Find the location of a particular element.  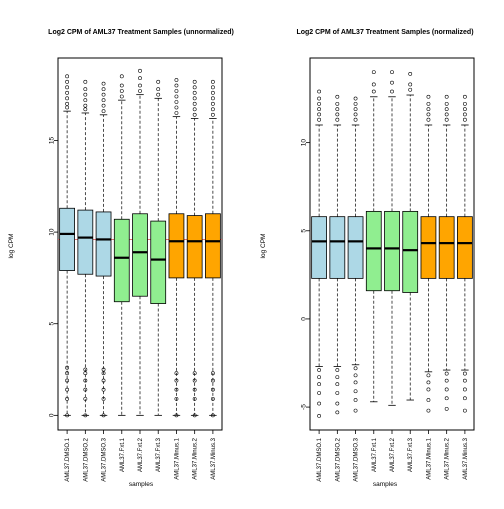

box-AML37.DMSO.3 is located at coordinates (103, 249).